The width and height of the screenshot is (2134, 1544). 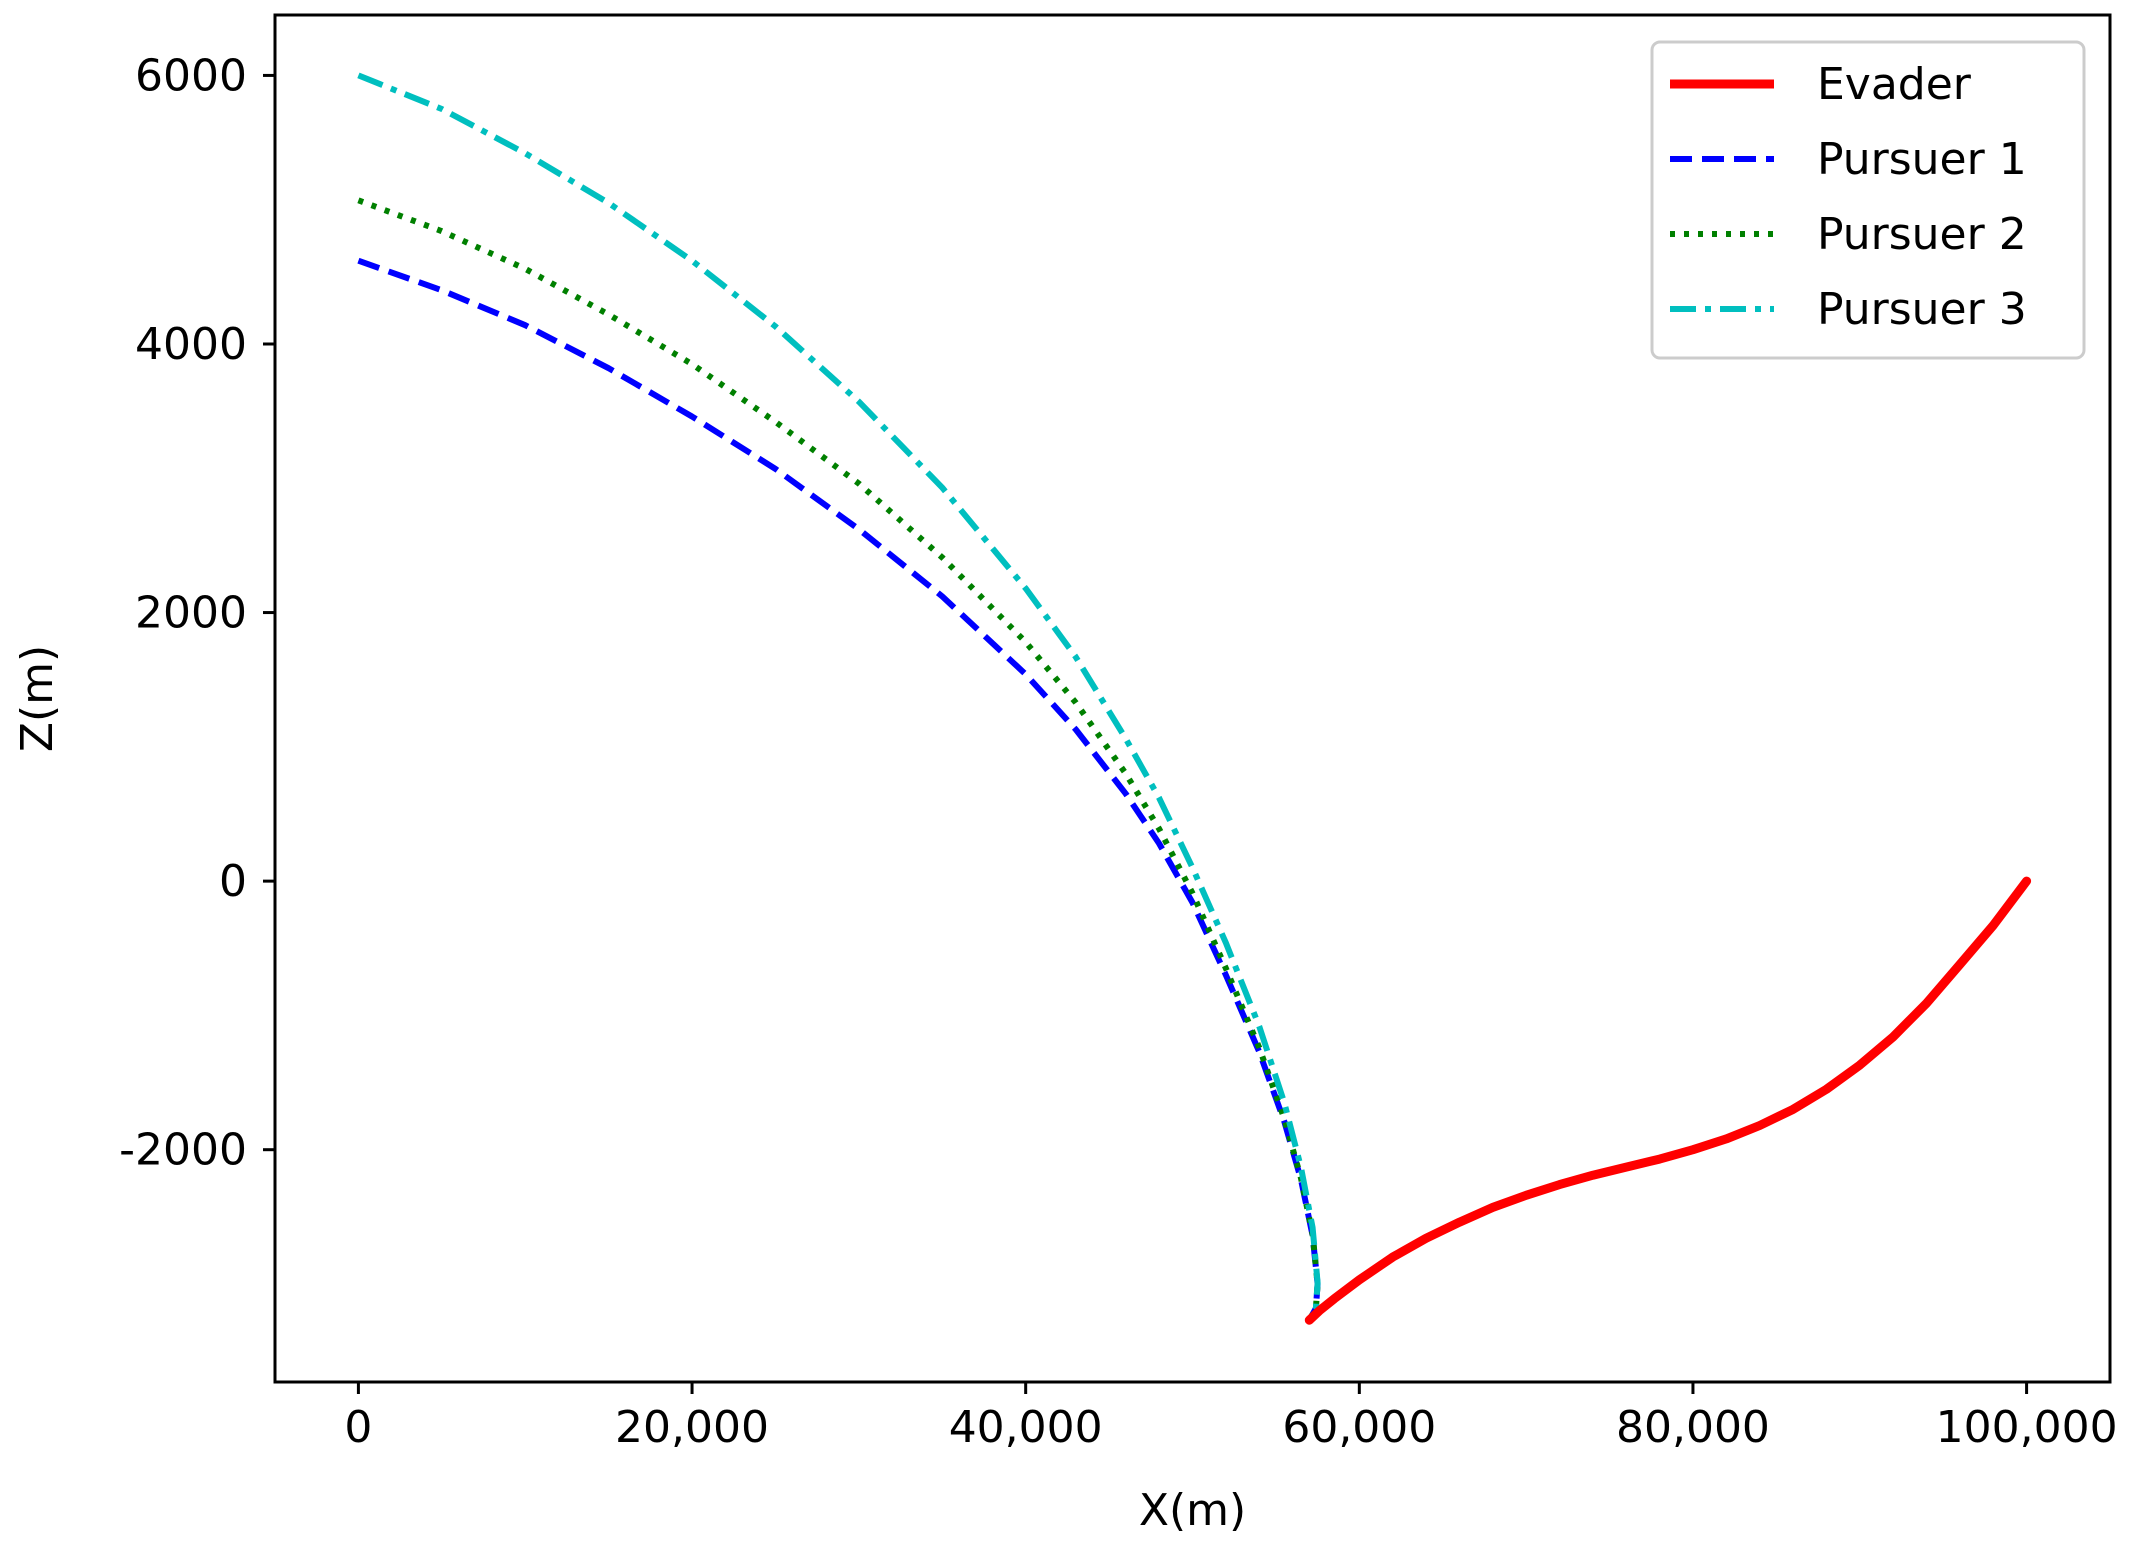 What do you see at coordinates (37, 698) in the screenshot?
I see `y-axis-label: Z(m)` at bounding box center [37, 698].